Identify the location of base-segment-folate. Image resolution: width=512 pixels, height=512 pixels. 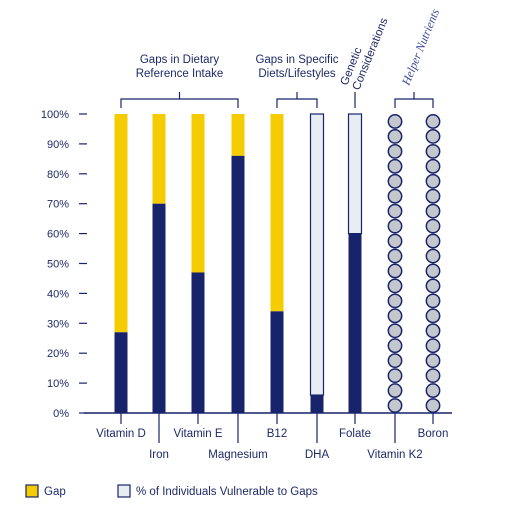
(355, 323).